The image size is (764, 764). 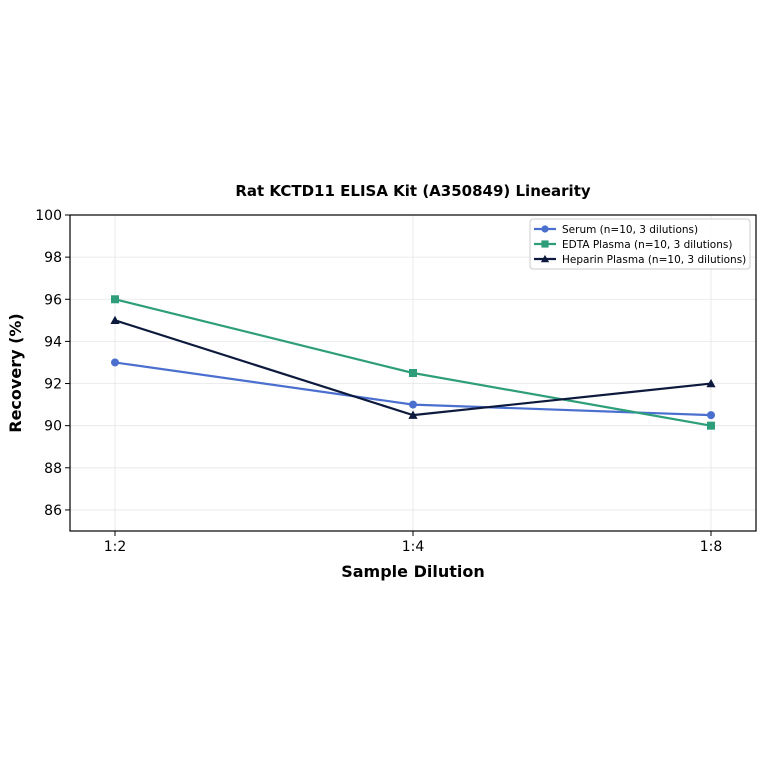 I want to click on y-tick-label: 88, so click(x=53, y=469).